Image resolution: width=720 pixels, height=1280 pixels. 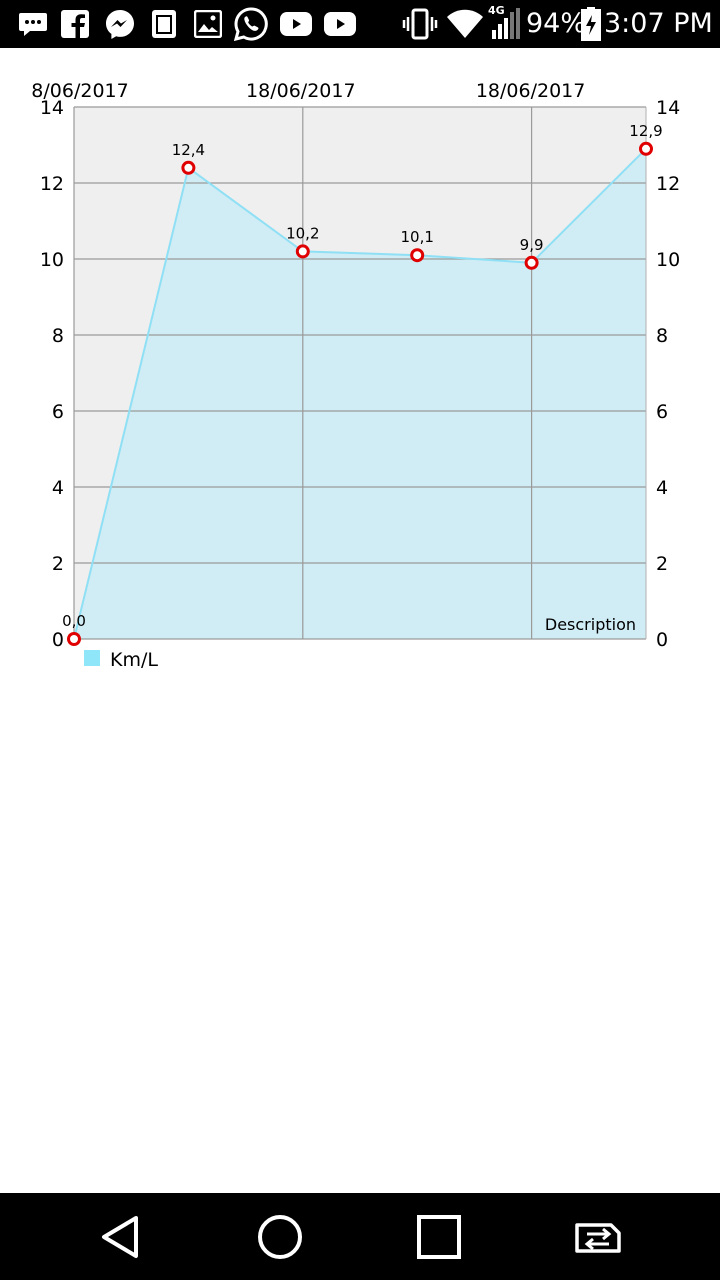 I want to click on wifi-icon, so click(x=465, y=24).